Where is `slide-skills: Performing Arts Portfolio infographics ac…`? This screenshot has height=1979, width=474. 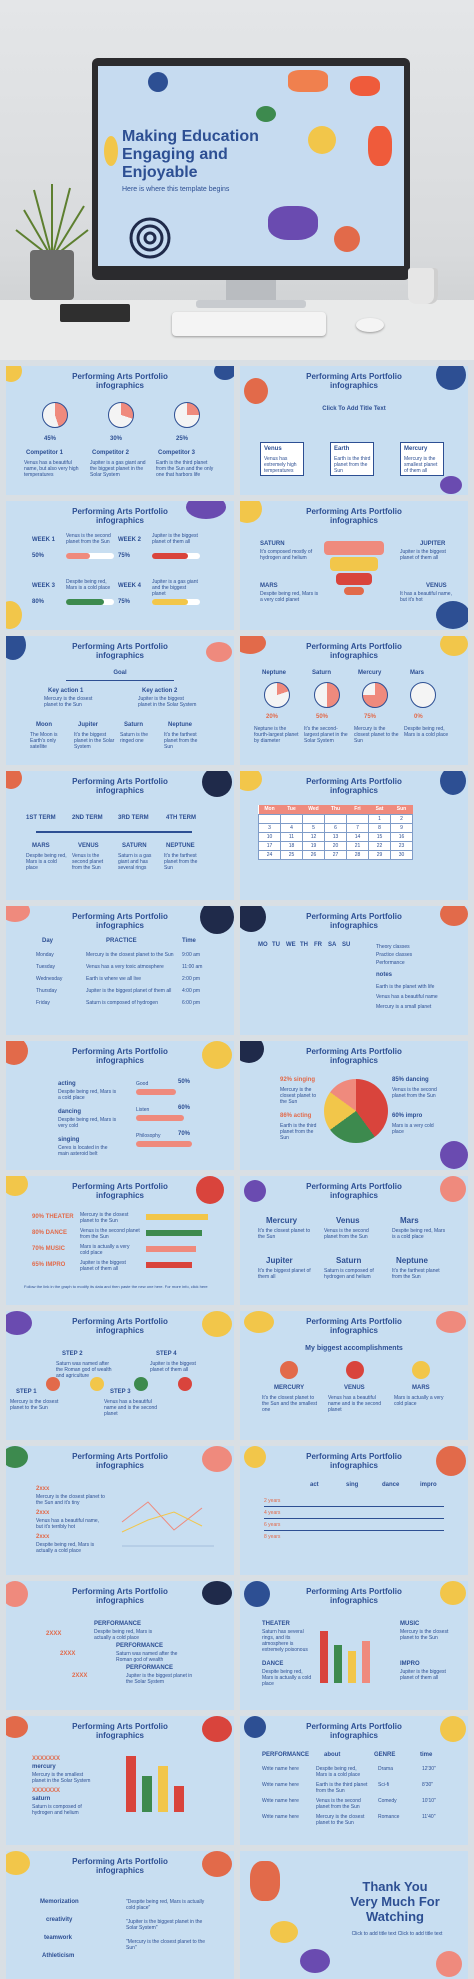
slide-skills: Performing Arts Portfolio infographics ac… is located at coordinates (120, 1105).